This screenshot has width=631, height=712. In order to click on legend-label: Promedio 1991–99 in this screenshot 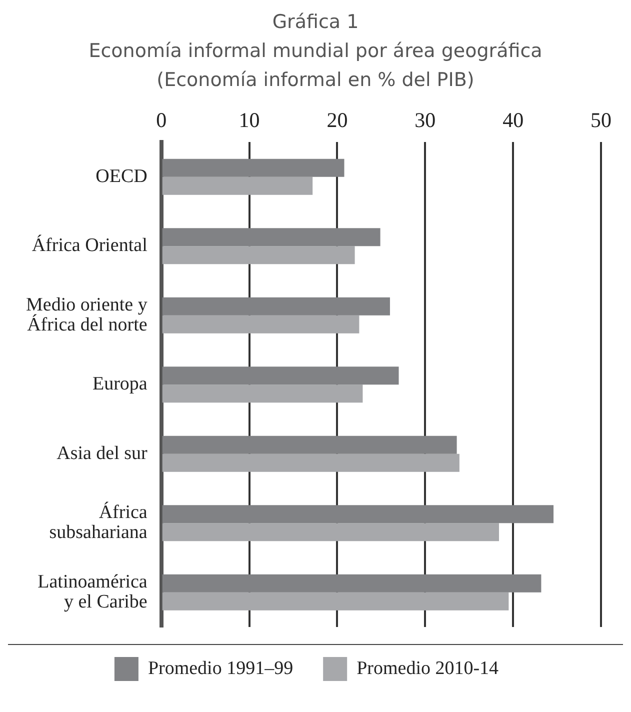, I will do `click(221, 668)`.